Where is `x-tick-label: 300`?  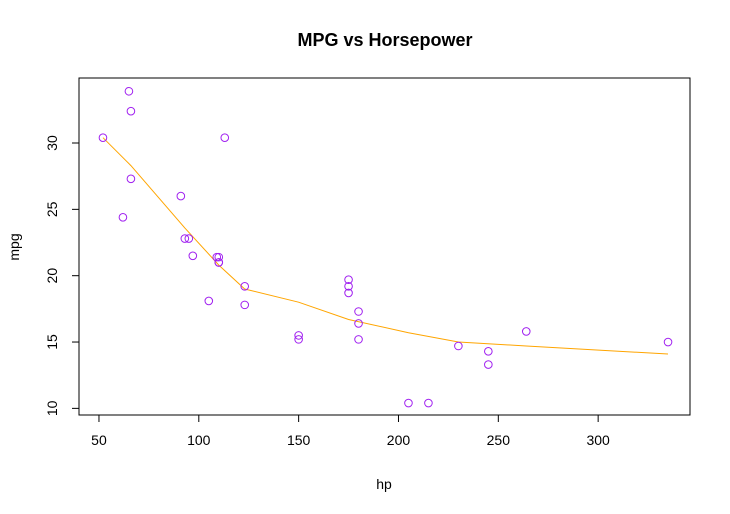 x-tick-label: 300 is located at coordinates (598, 440).